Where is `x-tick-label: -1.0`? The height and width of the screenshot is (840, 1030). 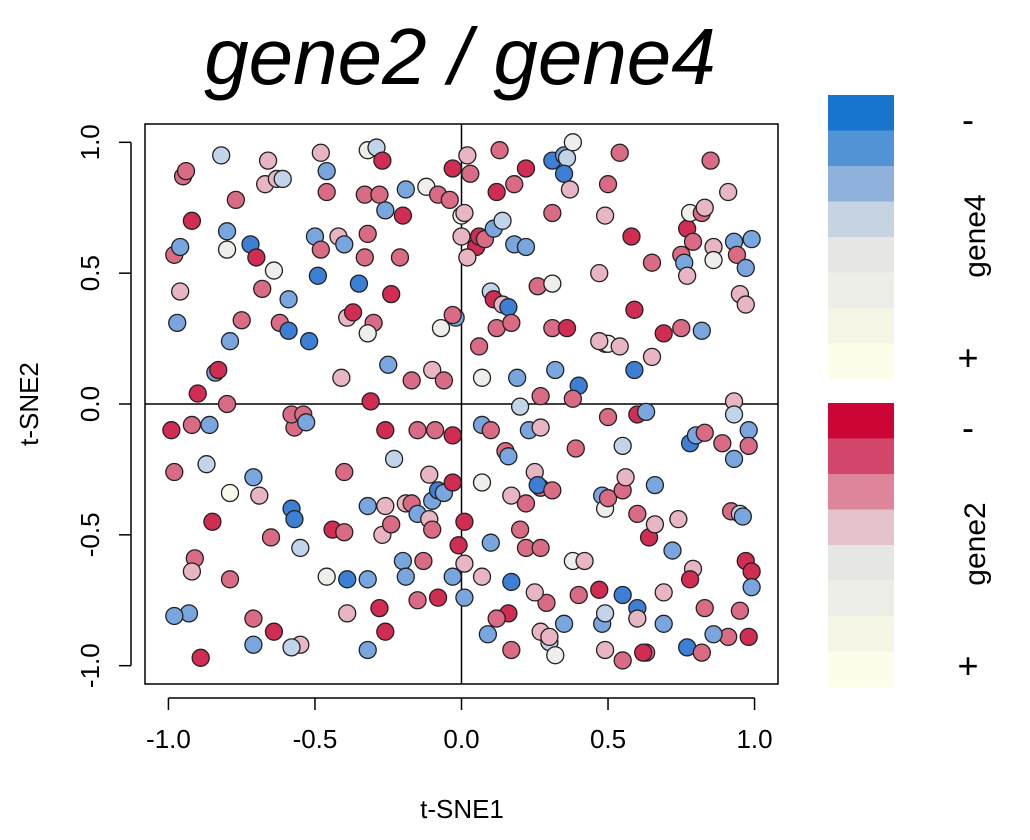
x-tick-label: -1.0 is located at coordinates (168, 739).